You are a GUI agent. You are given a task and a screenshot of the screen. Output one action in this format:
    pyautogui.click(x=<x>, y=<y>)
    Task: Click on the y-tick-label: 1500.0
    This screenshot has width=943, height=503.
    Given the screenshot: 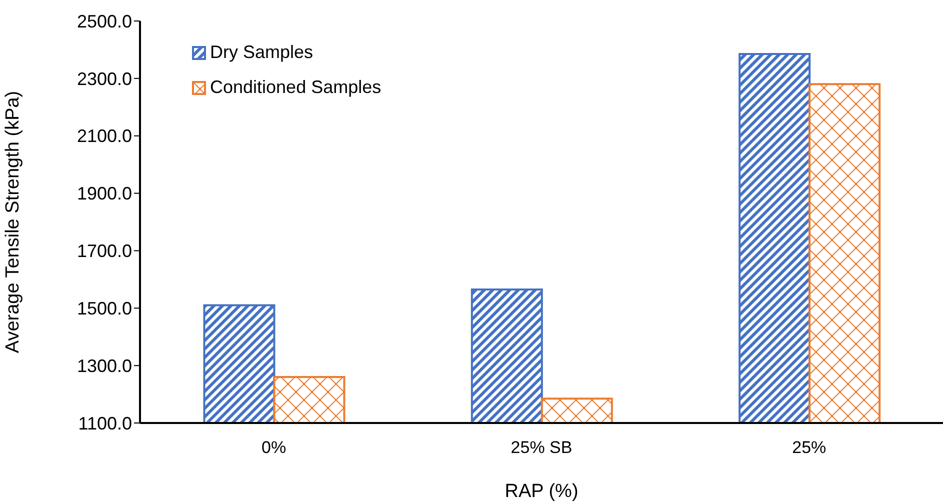 What is the action you would take?
    pyautogui.click(x=104, y=308)
    